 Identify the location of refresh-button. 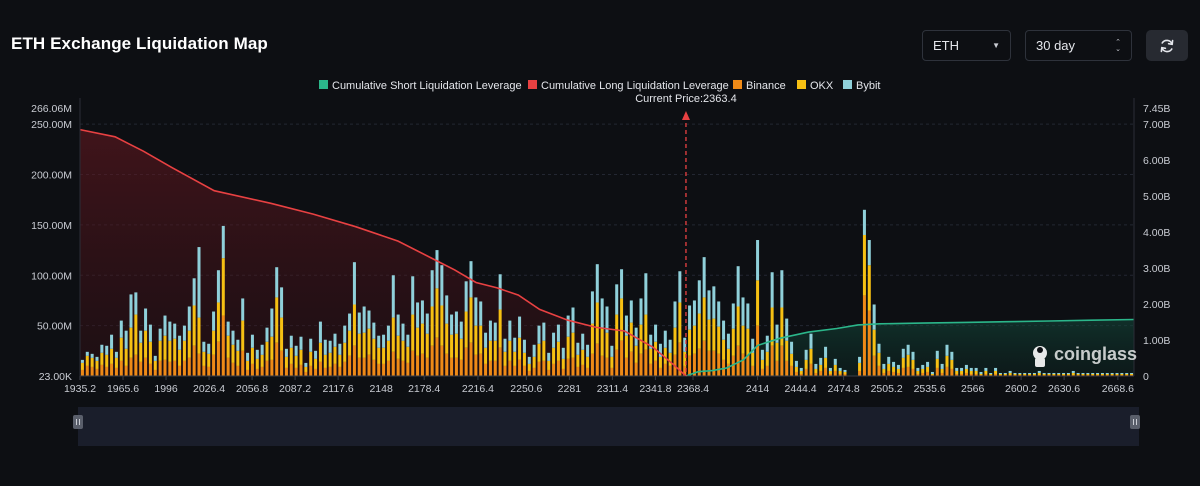
(1167, 45).